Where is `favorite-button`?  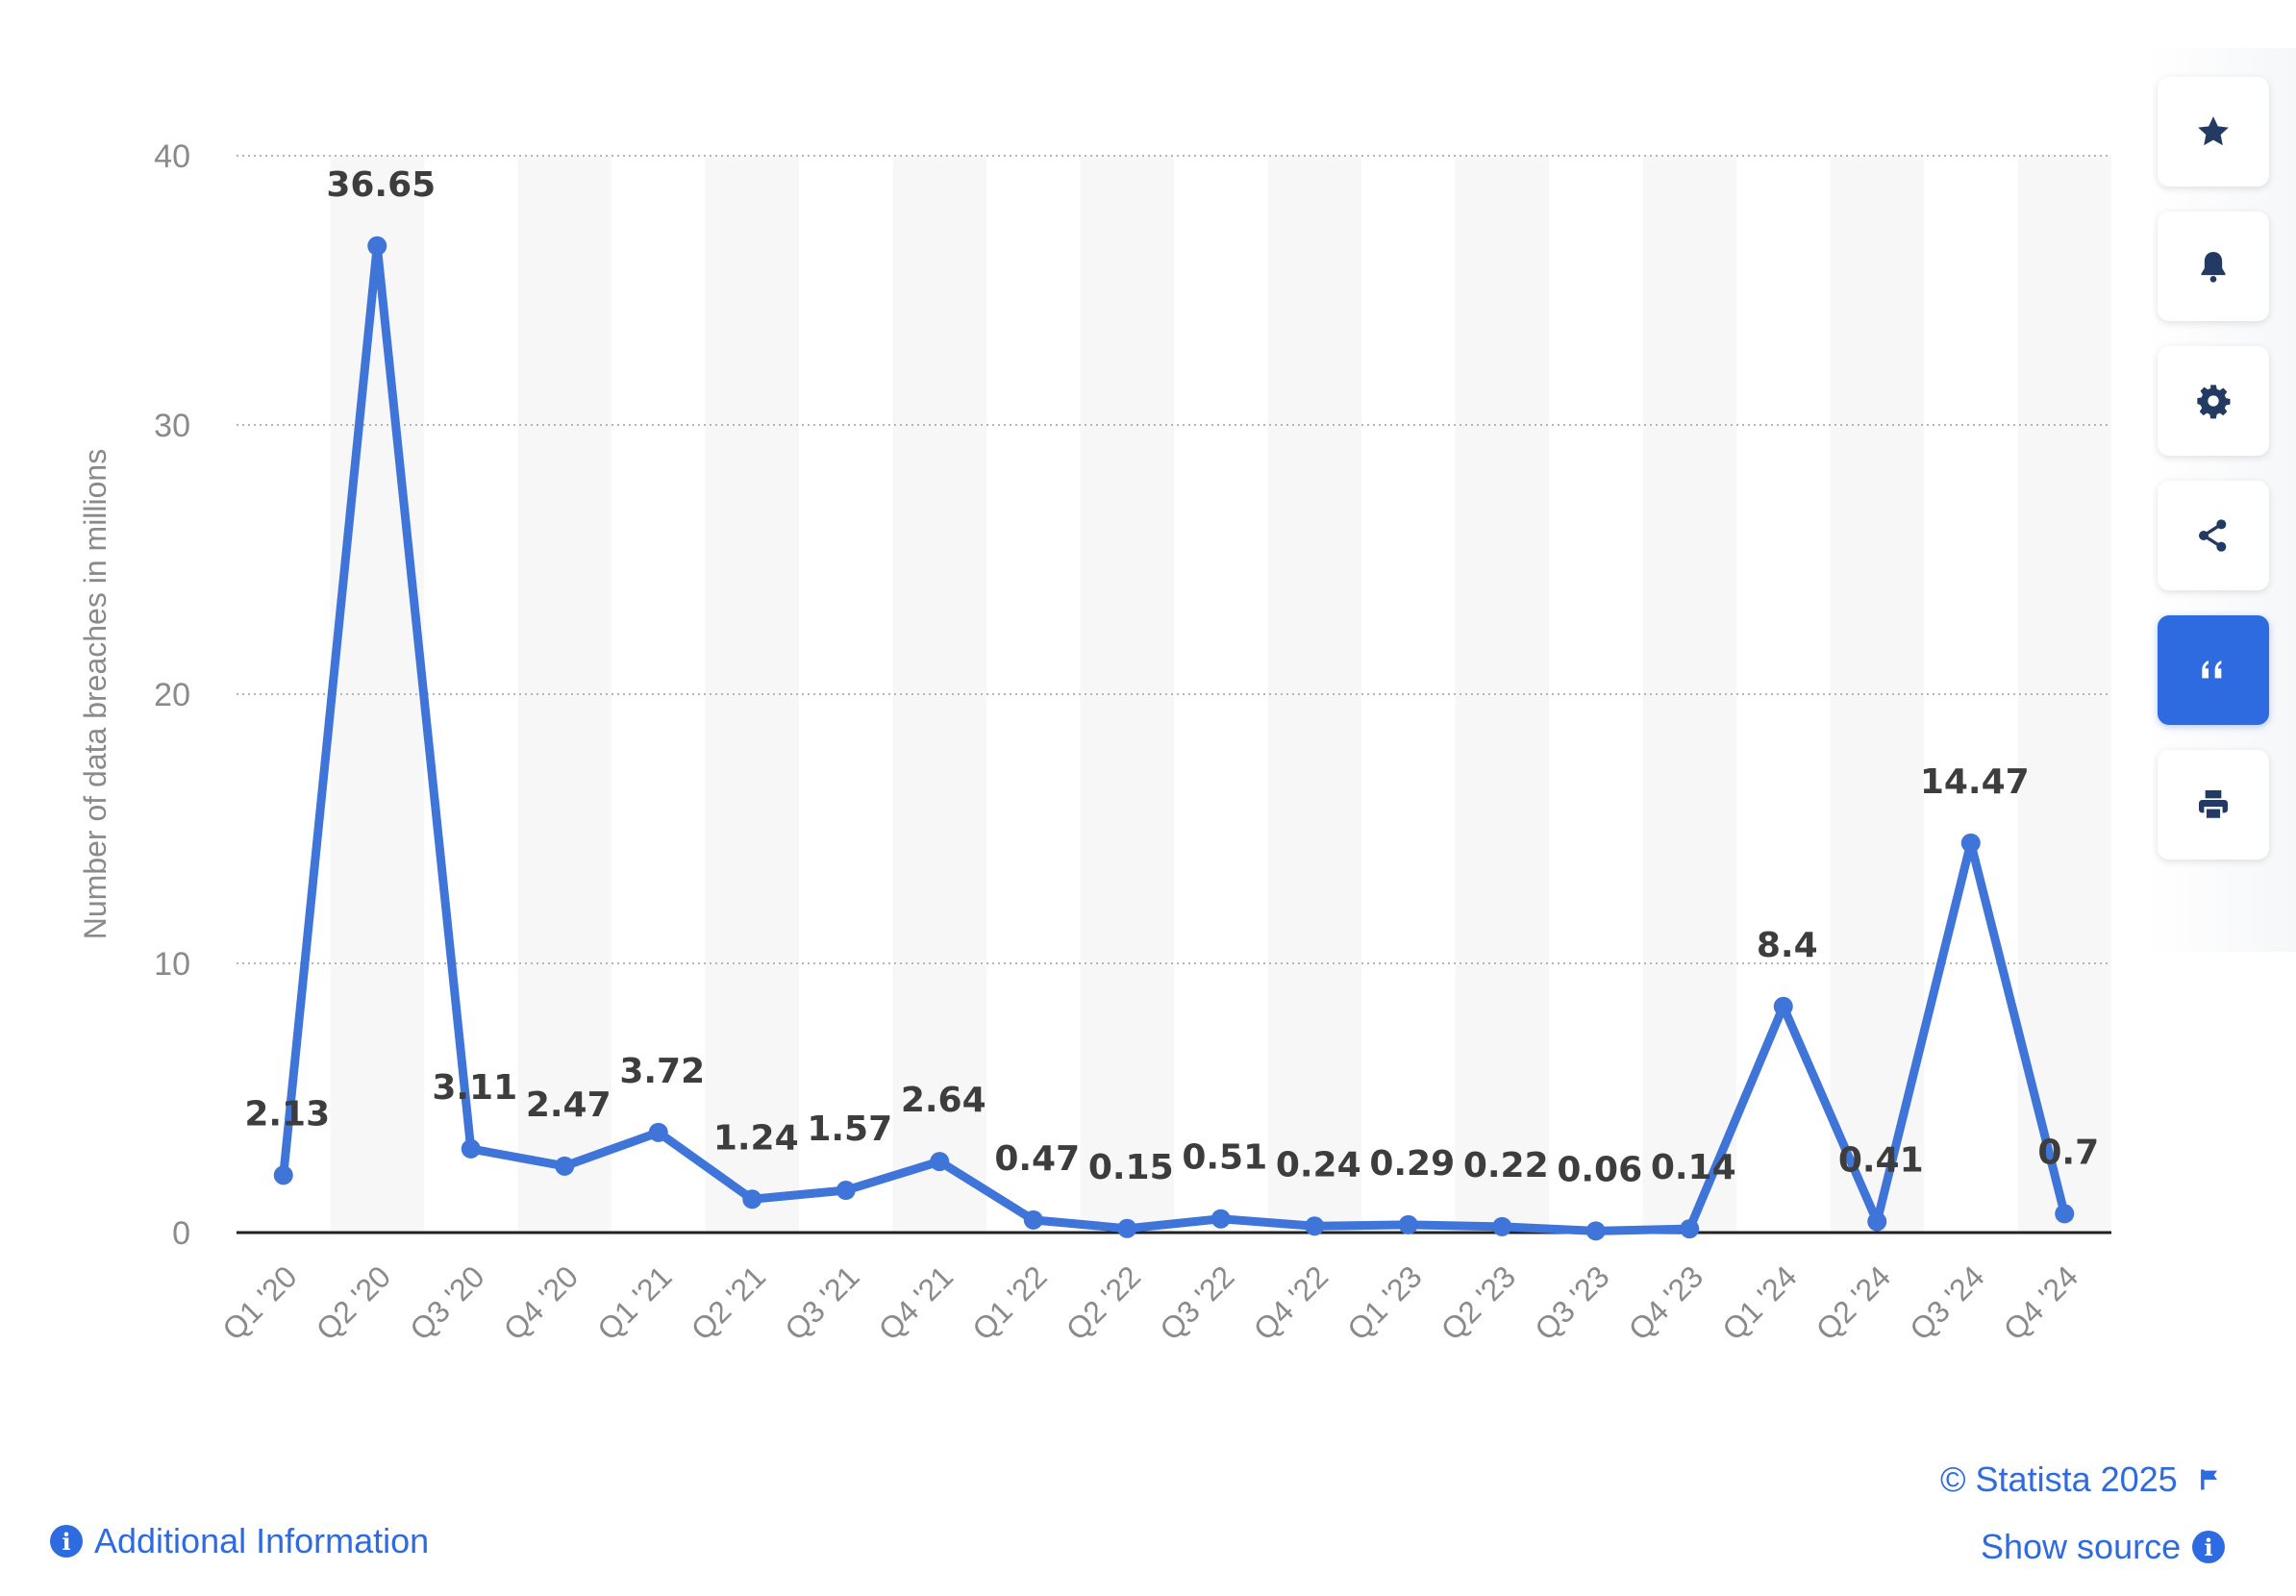 favorite-button is located at coordinates (2213, 132).